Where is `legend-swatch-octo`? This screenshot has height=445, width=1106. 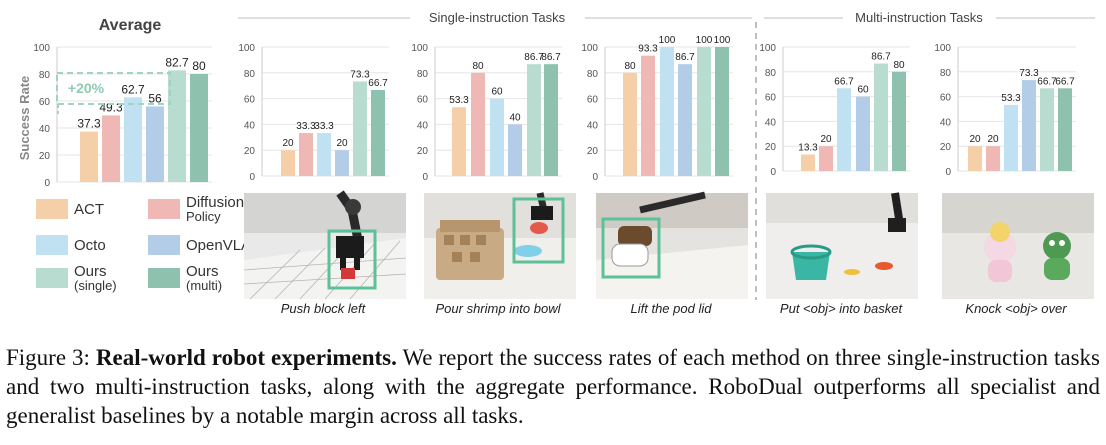
legend-swatch-octo is located at coordinates (52, 245).